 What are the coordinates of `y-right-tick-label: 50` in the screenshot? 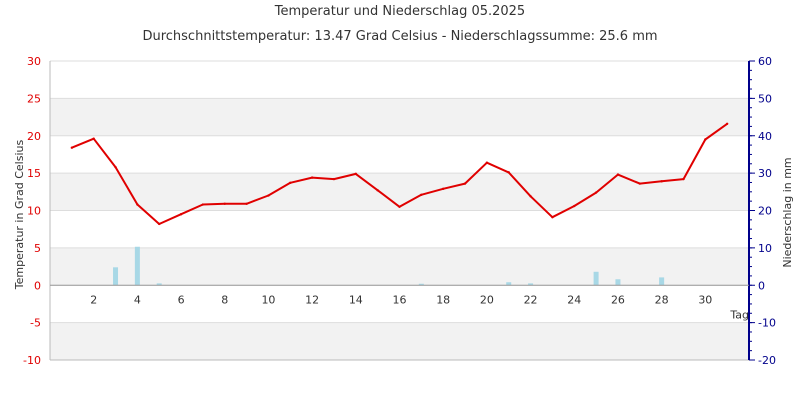 It's located at (765, 98).